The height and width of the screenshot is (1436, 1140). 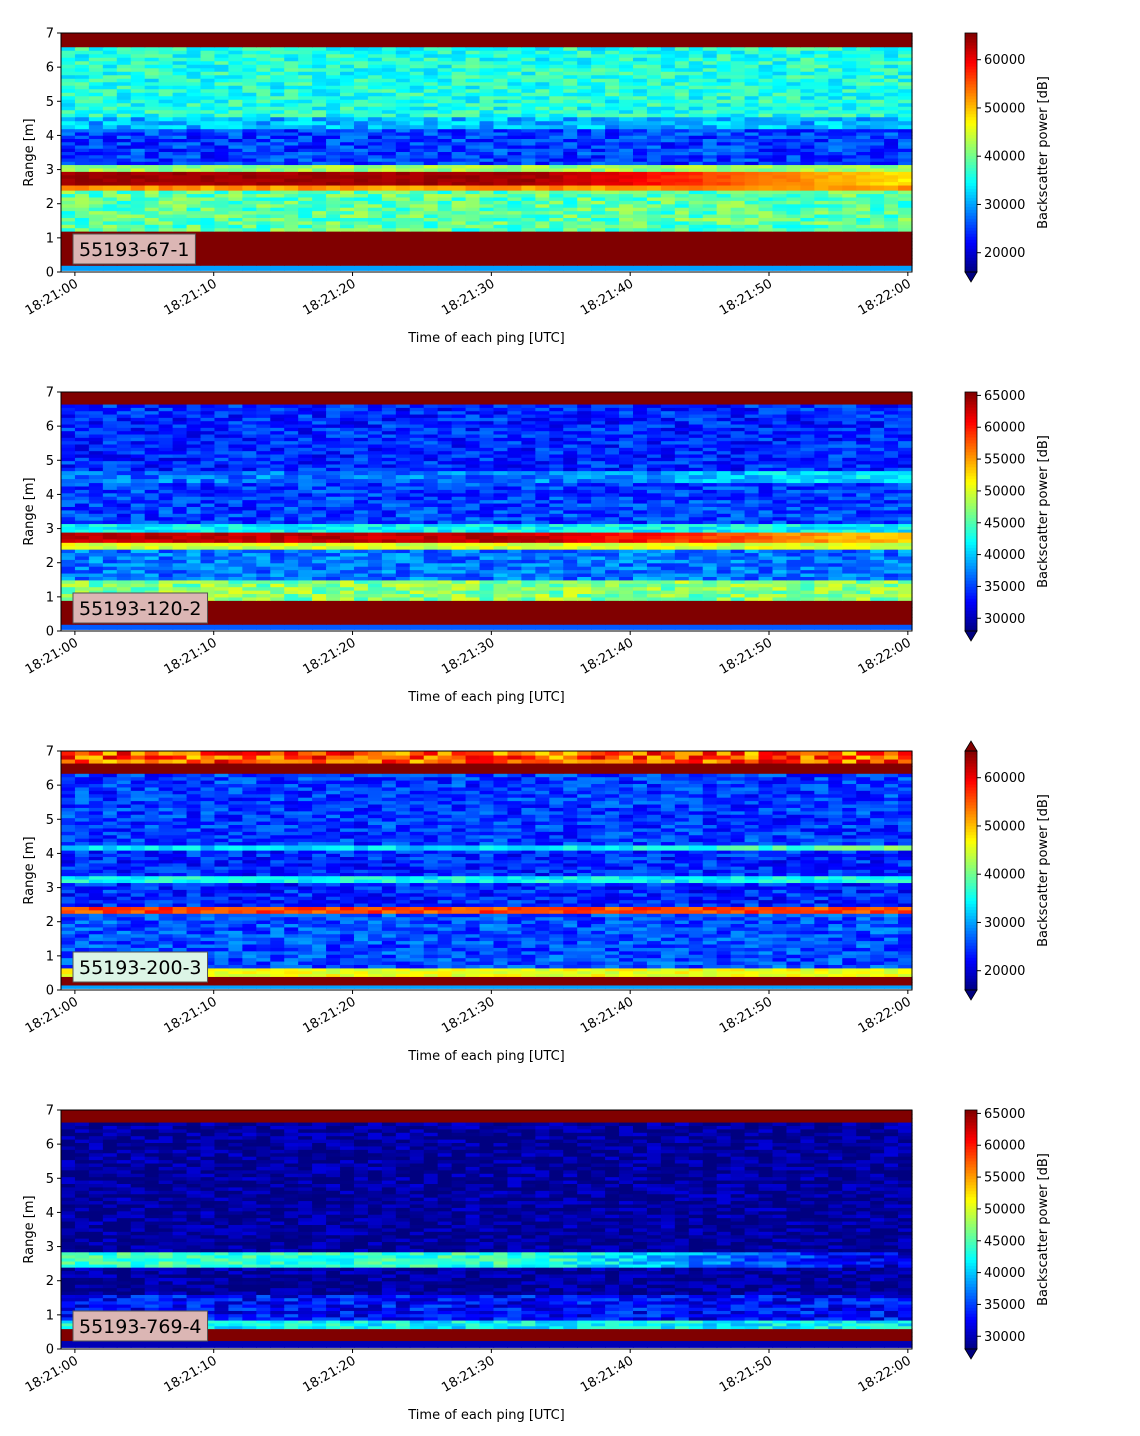 What do you see at coordinates (1004, 60) in the screenshot?
I see `colorbar-tick-label: 60000` at bounding box center [1004, 60].